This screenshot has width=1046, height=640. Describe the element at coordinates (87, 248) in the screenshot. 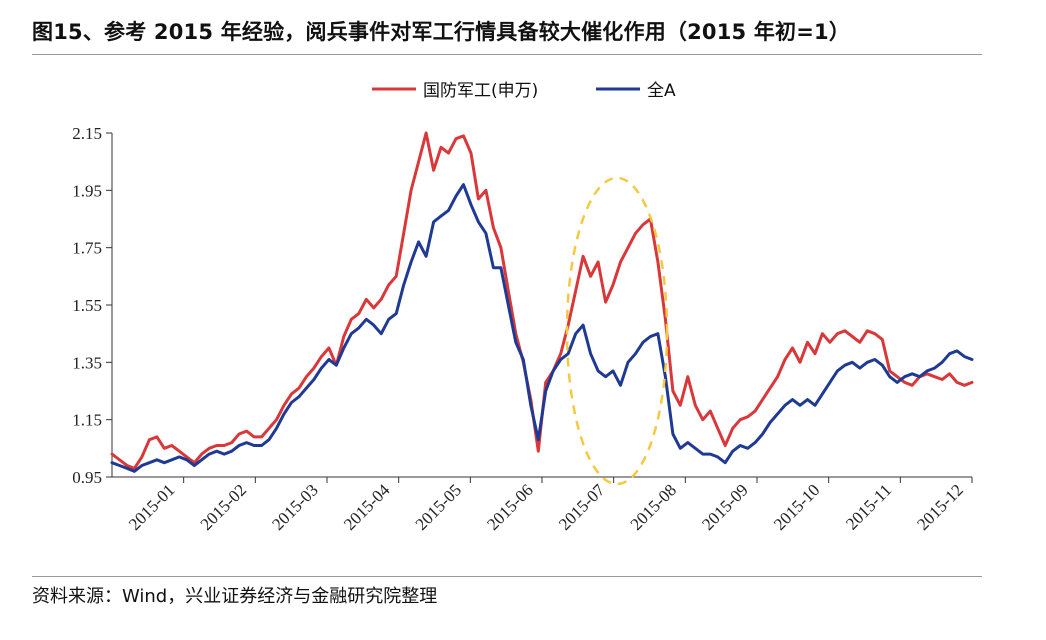

I see `y-tick-label: 1.75` at that location.